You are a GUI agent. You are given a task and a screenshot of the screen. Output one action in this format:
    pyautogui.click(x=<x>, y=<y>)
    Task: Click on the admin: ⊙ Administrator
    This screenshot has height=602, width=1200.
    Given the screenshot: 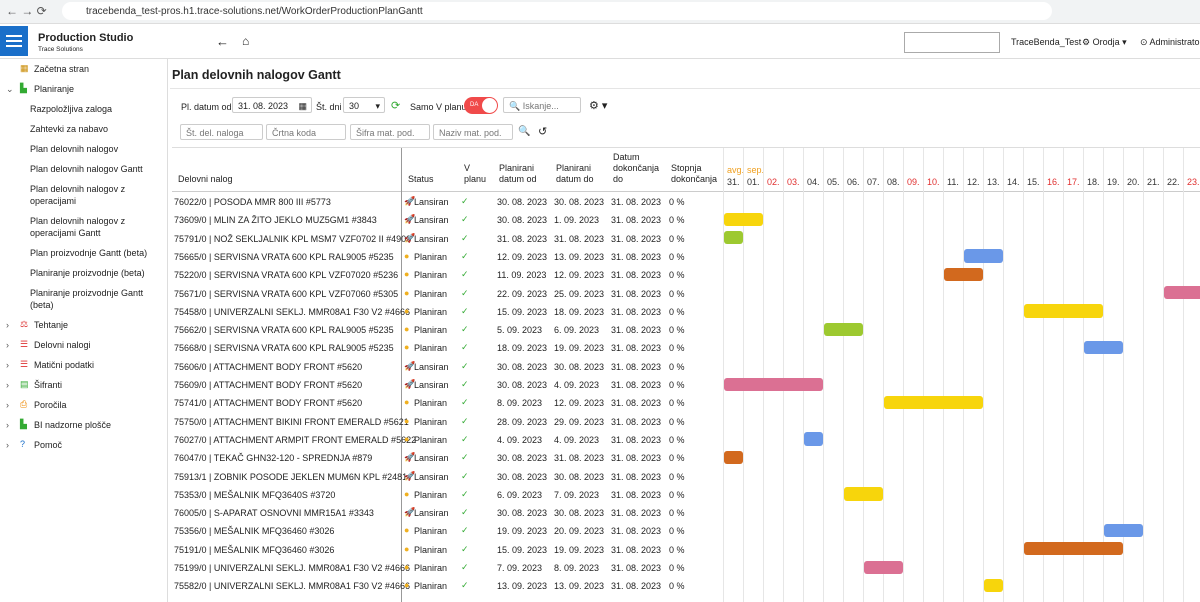 What is the action you would take?
    pyautogui.click(x=1170, y=42)
    